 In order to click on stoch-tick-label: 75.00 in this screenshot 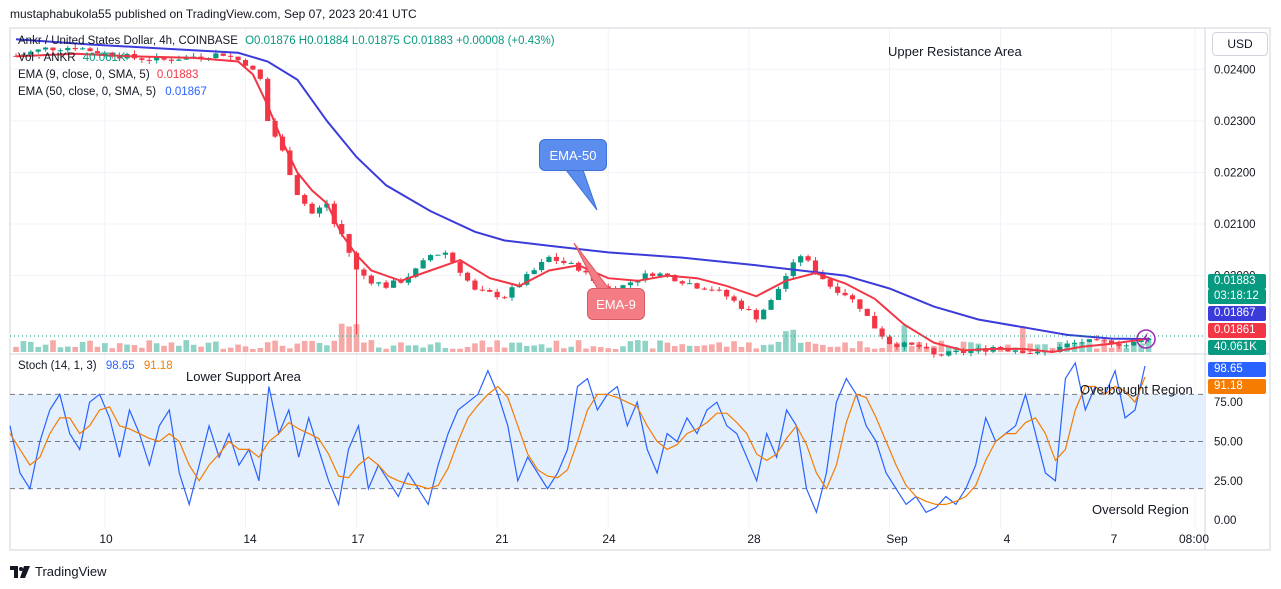, I will do `click(1228, 403)`.